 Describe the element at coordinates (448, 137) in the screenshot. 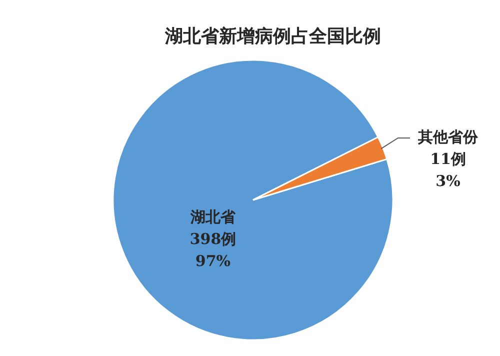

I see `slice-label: 其他省份` at that location.